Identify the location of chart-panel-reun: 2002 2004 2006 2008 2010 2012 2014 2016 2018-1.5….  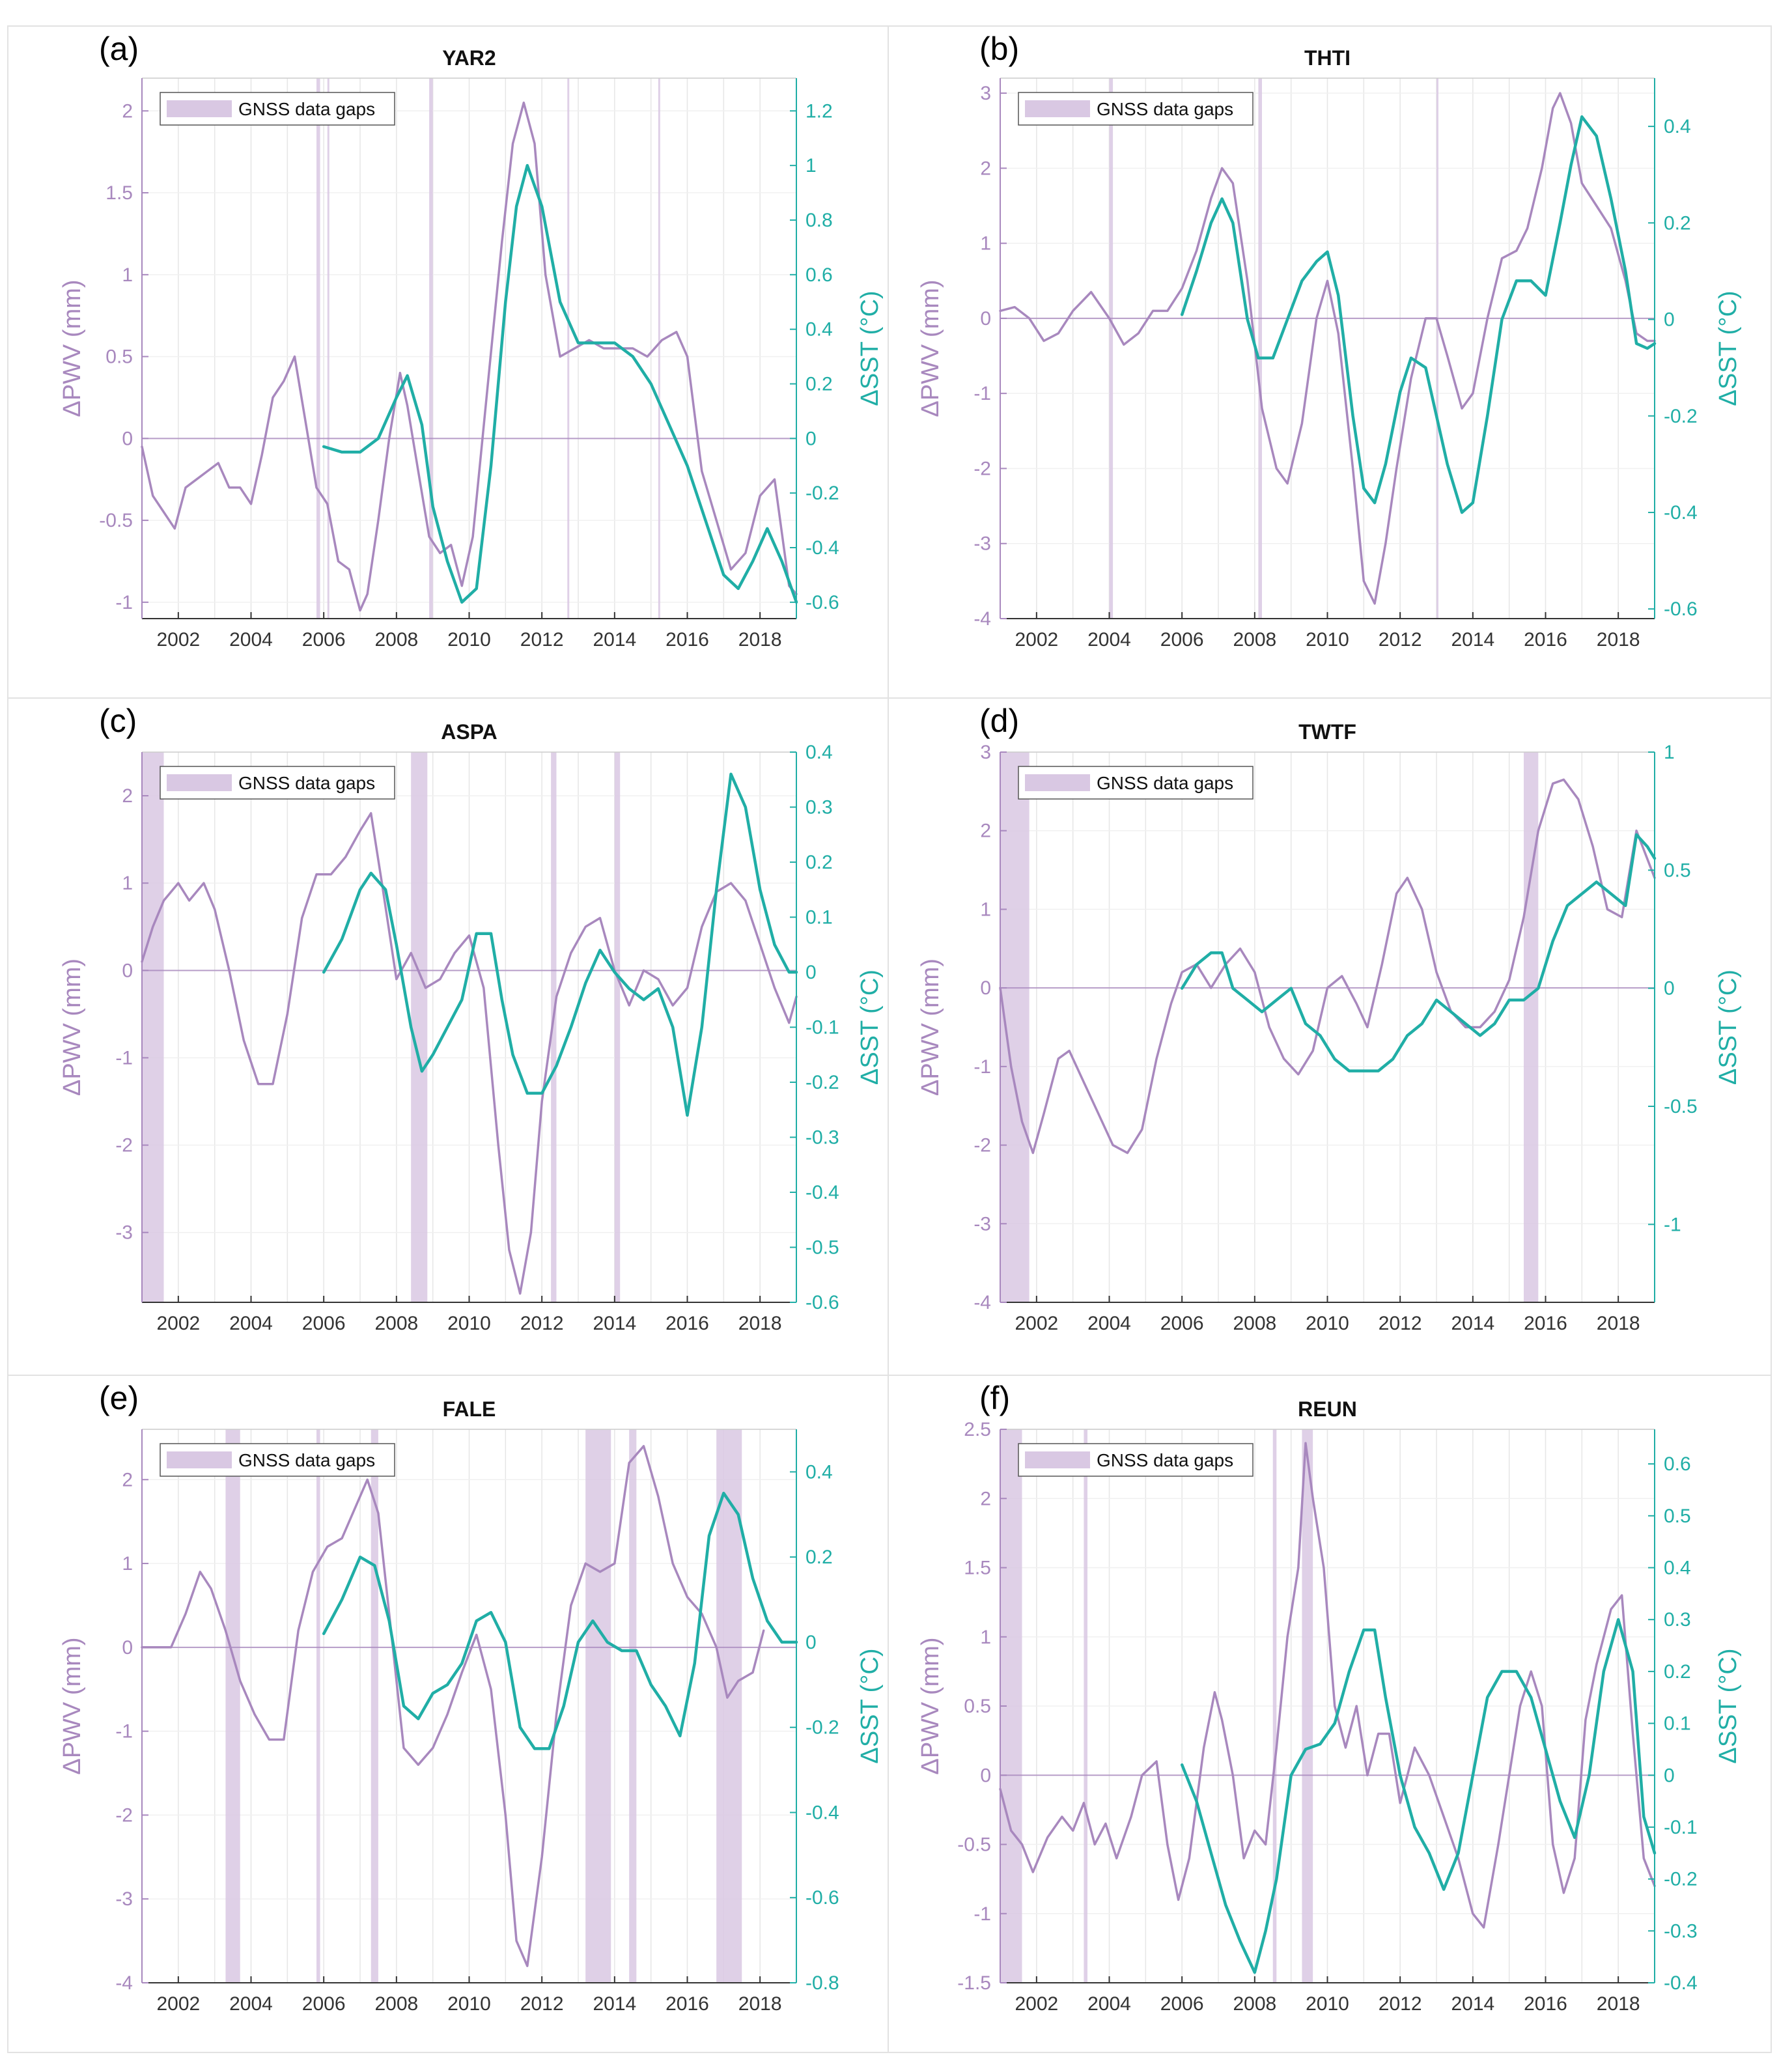
(1329, 1698).